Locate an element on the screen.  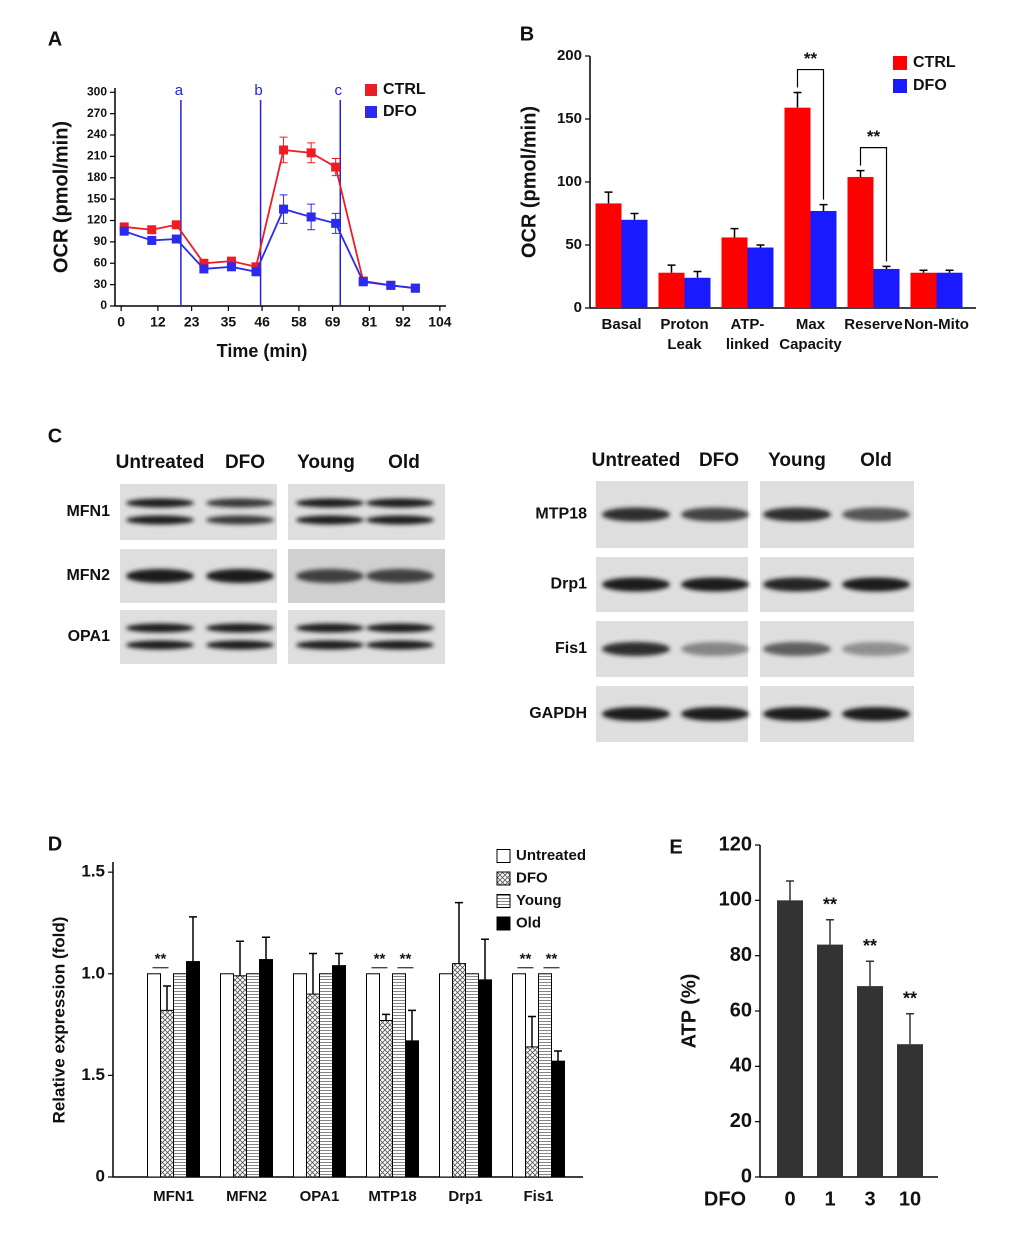
blot-header: DFO is located at coordinates (719, 460).